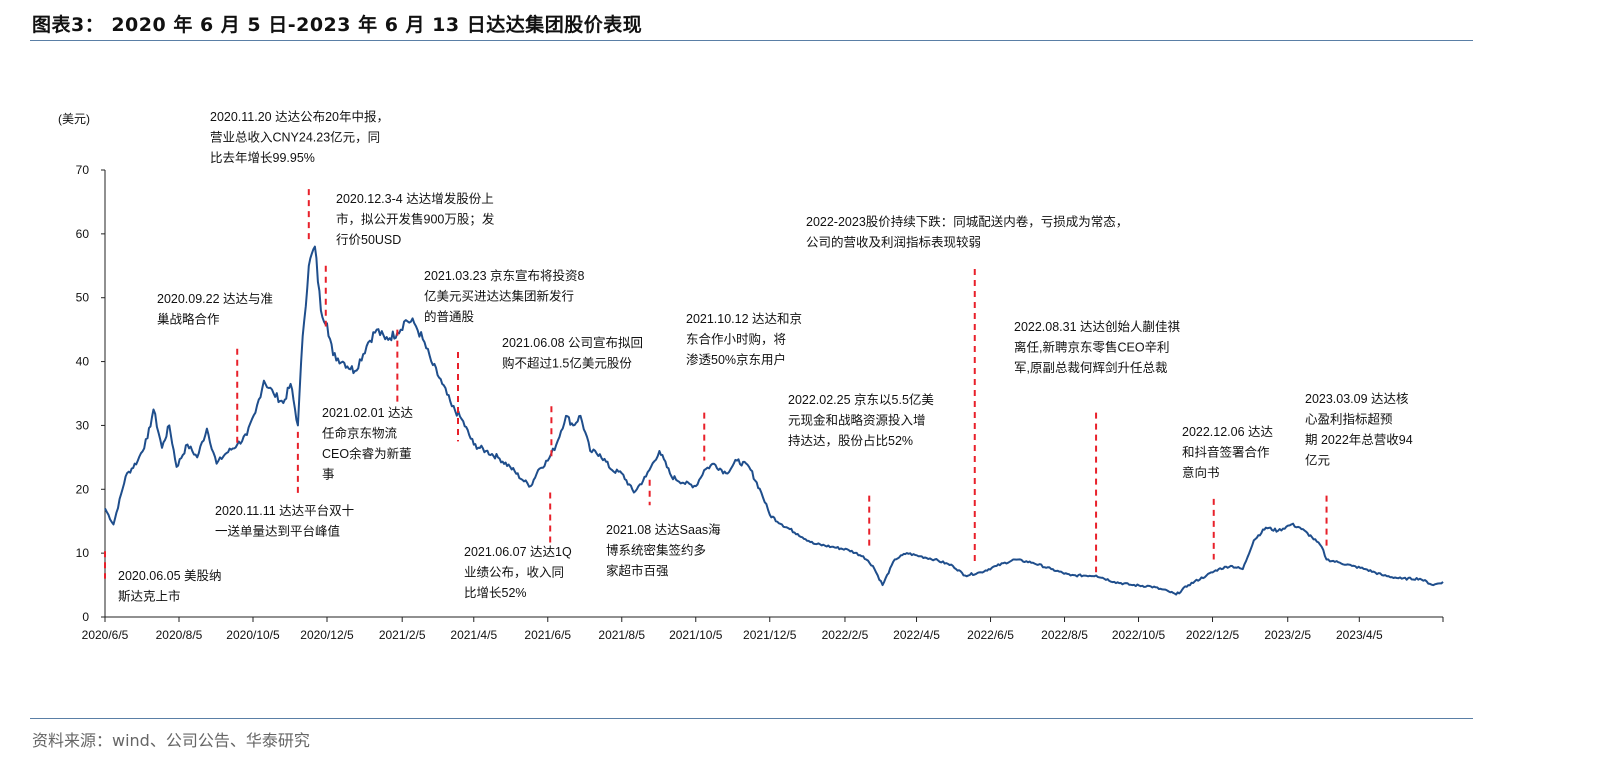 This screenshot has width=1600, height=767. Describe the element at coordinates (1359, 440) in the screenshot. I see `annotation-text: 期 2022年总营收94` at that location.